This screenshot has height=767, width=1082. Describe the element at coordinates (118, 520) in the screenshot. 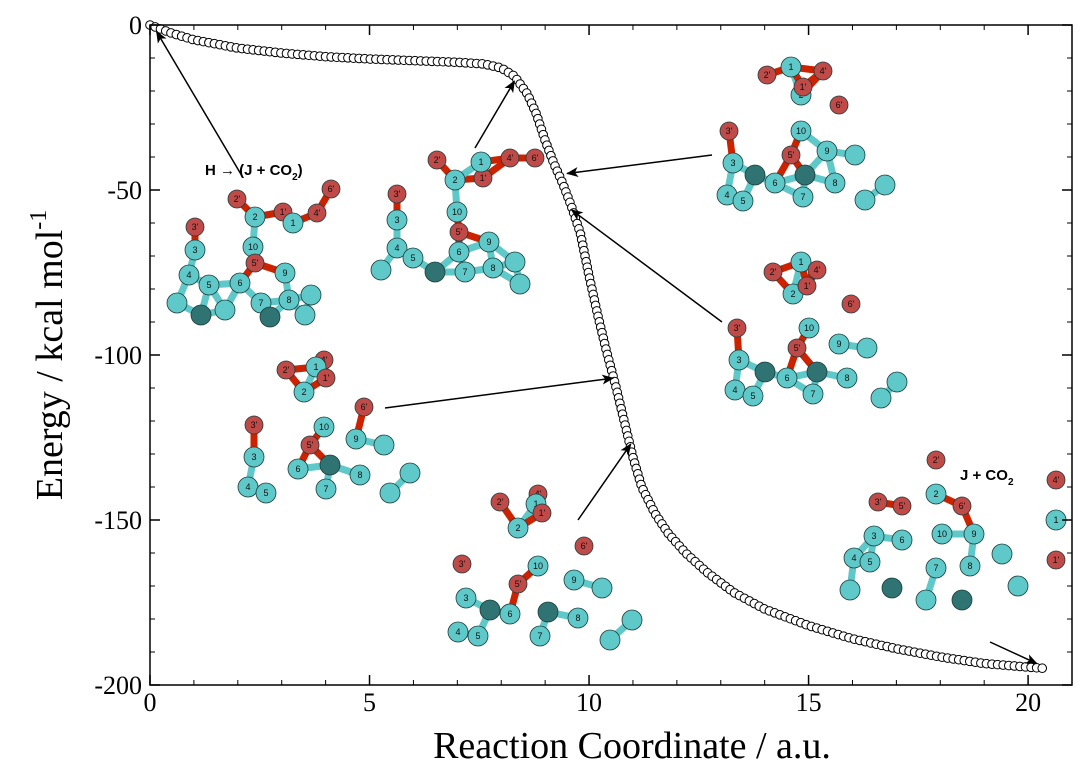

I see `y-tick-label: -150` at that location.